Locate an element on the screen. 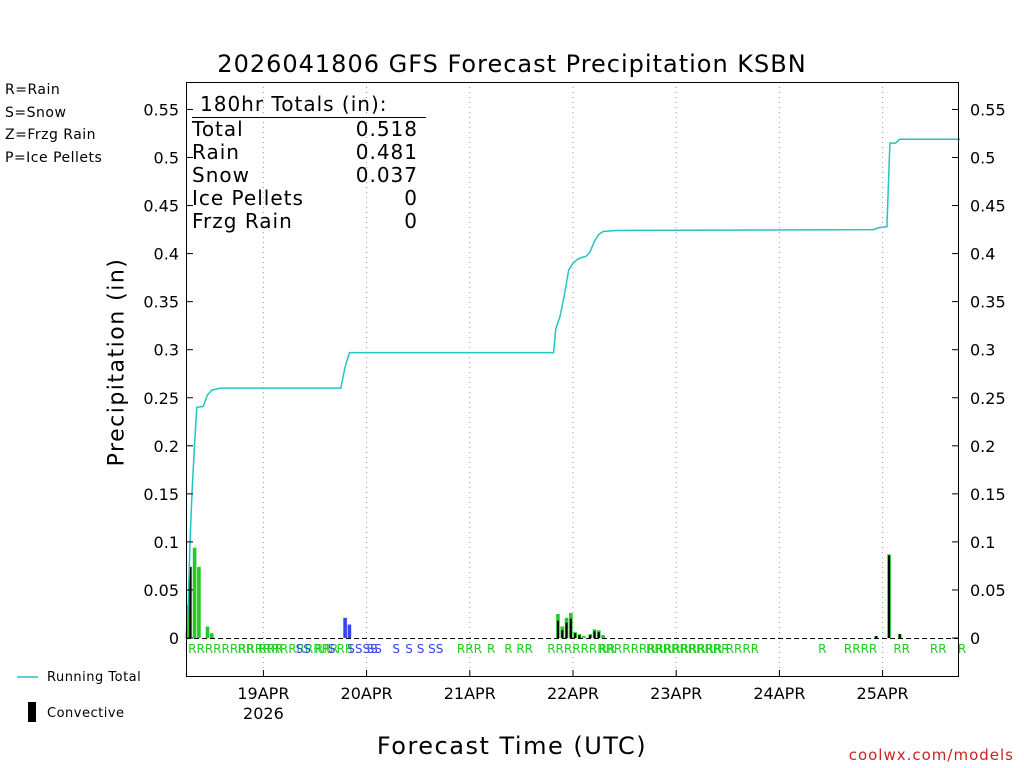 The height and width of the screenshot is (768, 1024). totals-label: Rain is located at coordinates (216, 152).